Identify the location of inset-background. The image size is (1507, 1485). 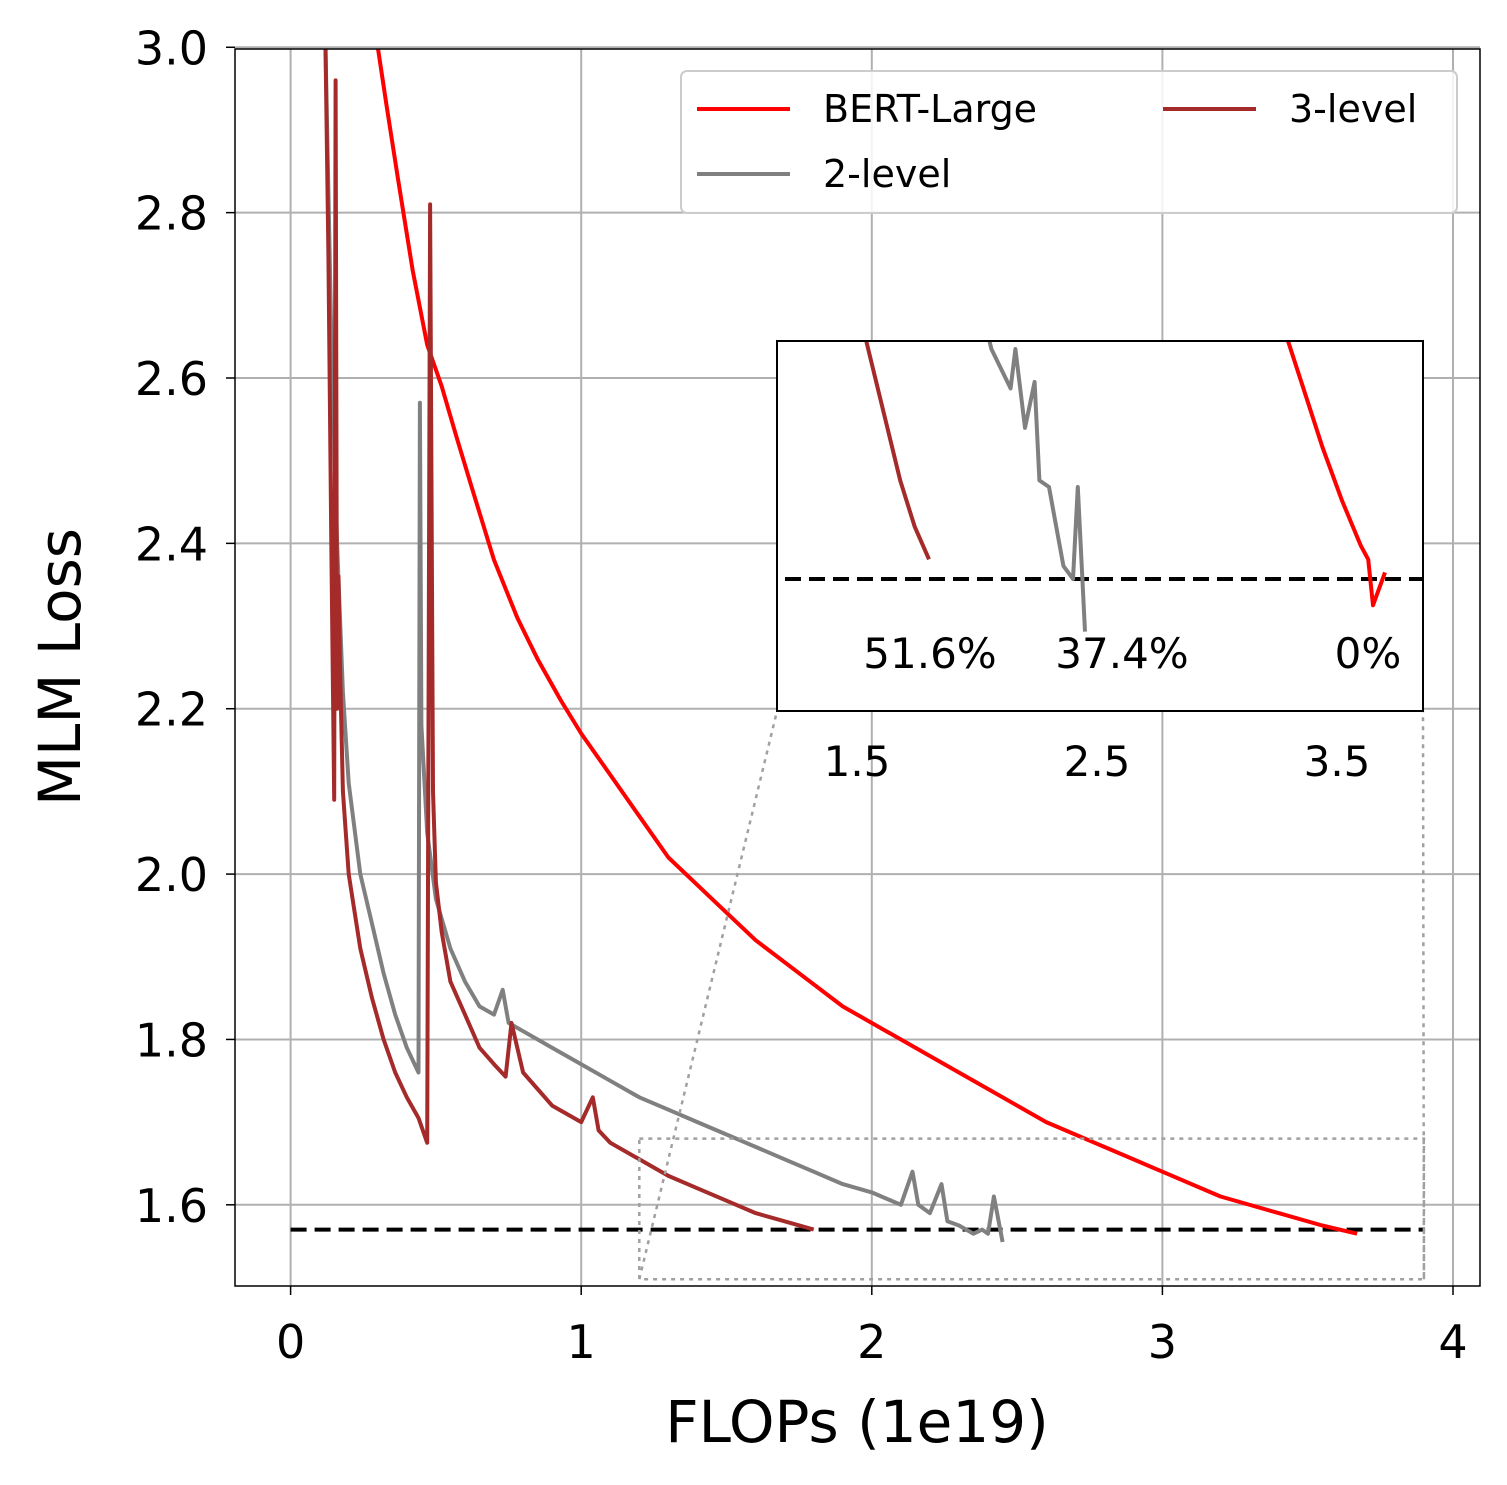
(1100, 526).